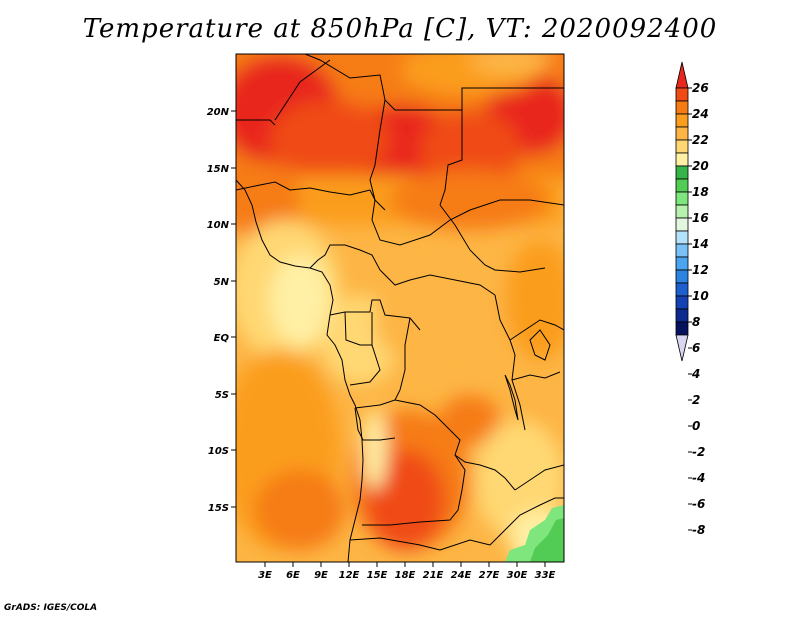  Describe the element at coordinates (696, 426) in the screenshot. I see `colorbar-label: 0` at that location.